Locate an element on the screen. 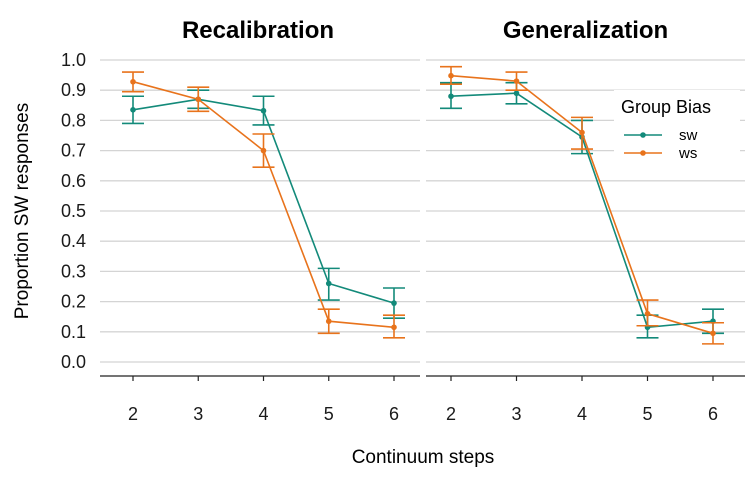 This screenshot has width=750, height=478. y-tick-label: 0.8 is located at coordinates (73, 120).